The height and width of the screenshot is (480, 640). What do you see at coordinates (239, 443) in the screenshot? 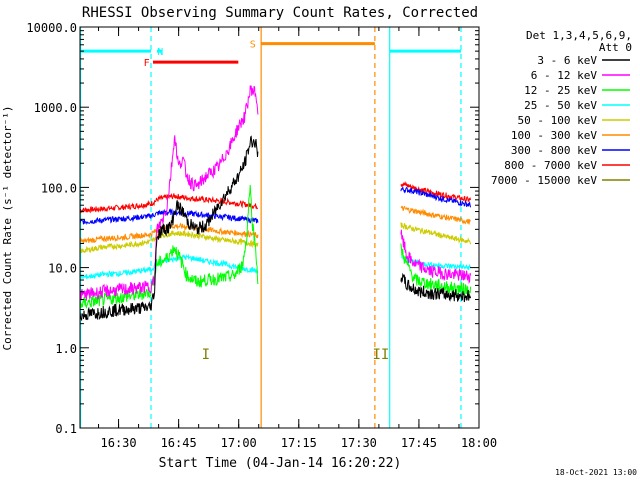
I see `x-tick-label: 17:00` at bounding box center [239, 443].